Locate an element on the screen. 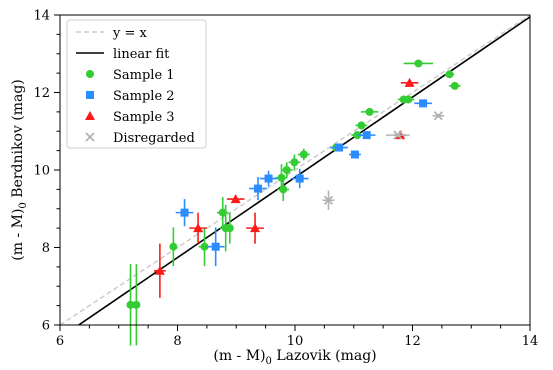 The width and height of the screenshot is (553, 370). legend-sample2-label: Sample 2 is located at coordinates (144, 96).